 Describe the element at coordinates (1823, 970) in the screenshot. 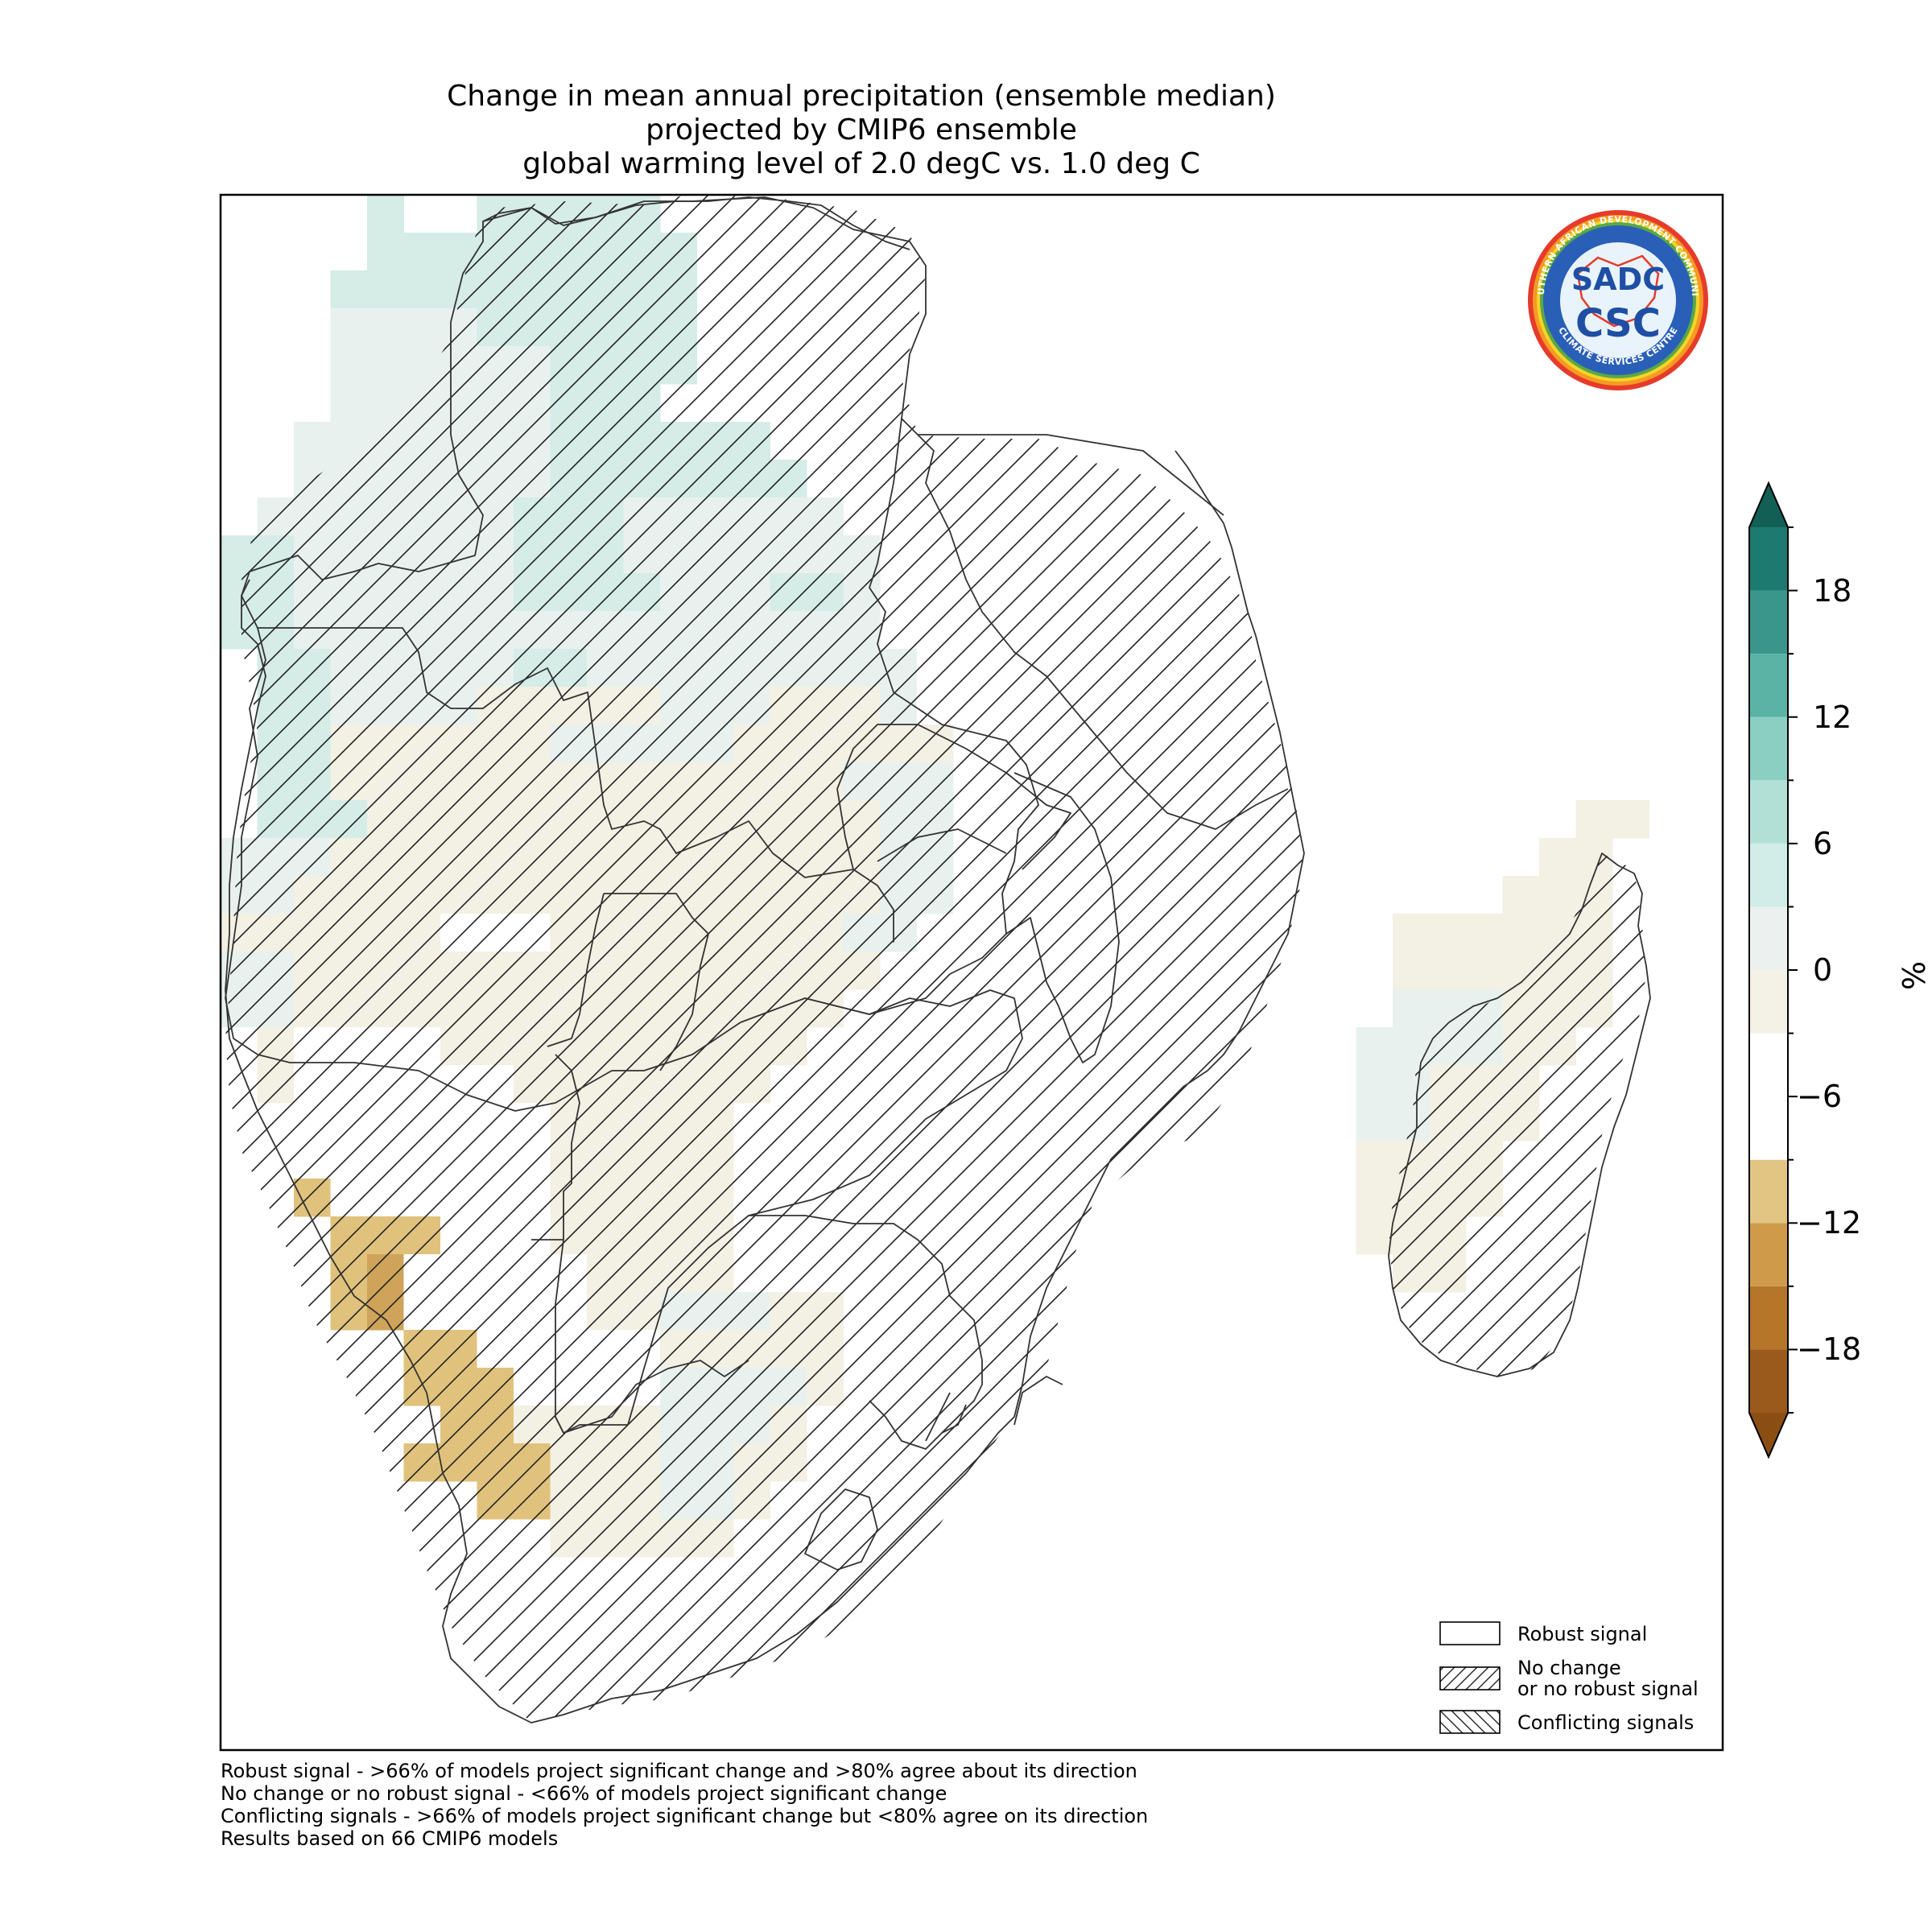

I see `colorbar-tick-label: 0` at that location.